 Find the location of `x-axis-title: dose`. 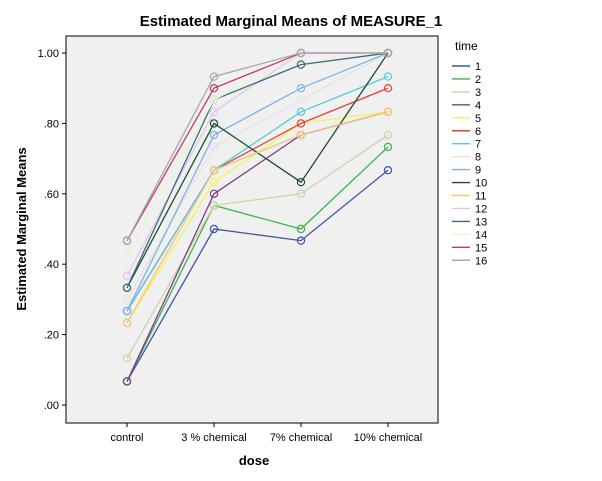

x-axis-title: dose is located at coordinates (254, 460).